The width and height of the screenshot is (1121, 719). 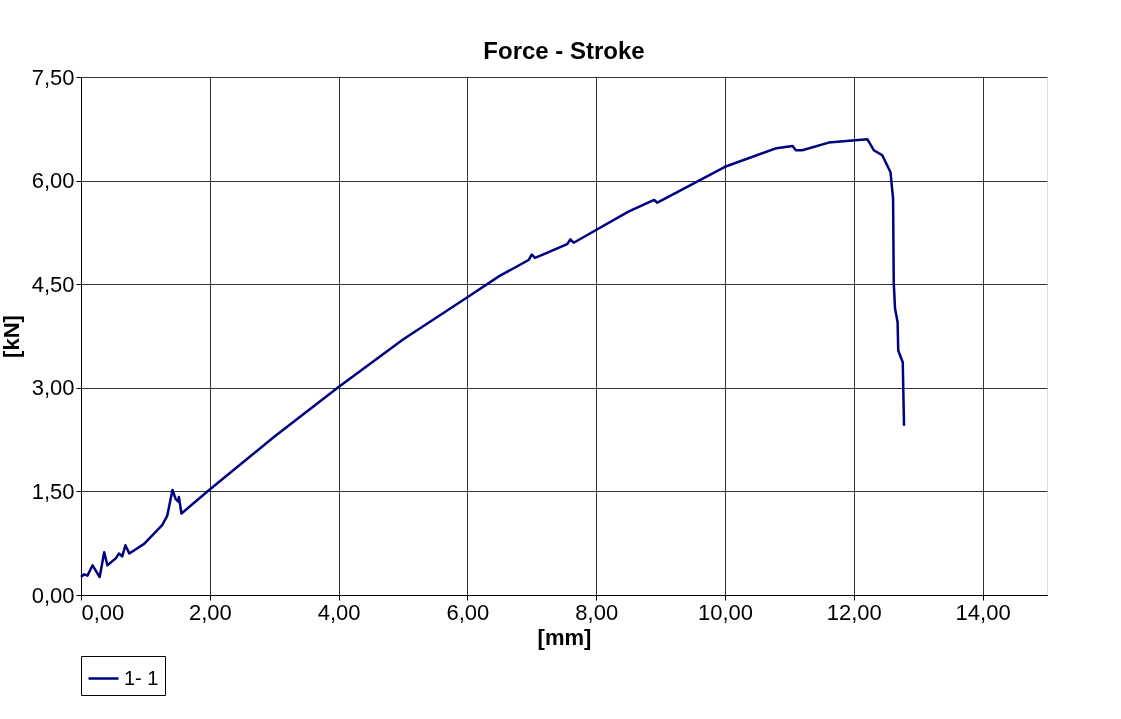 I want to click on x-tick-label: 6,00, so click(x=468, y=612).